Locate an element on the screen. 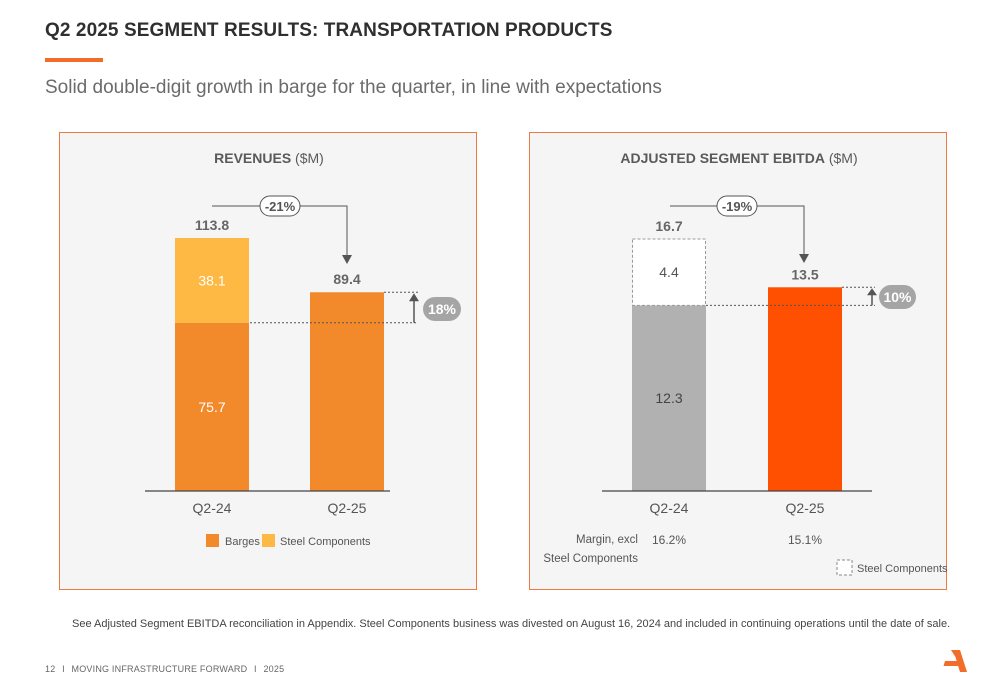 This screenshot has height=685, width=1000. growth-label: 10% is located at coordinates (897, 297).